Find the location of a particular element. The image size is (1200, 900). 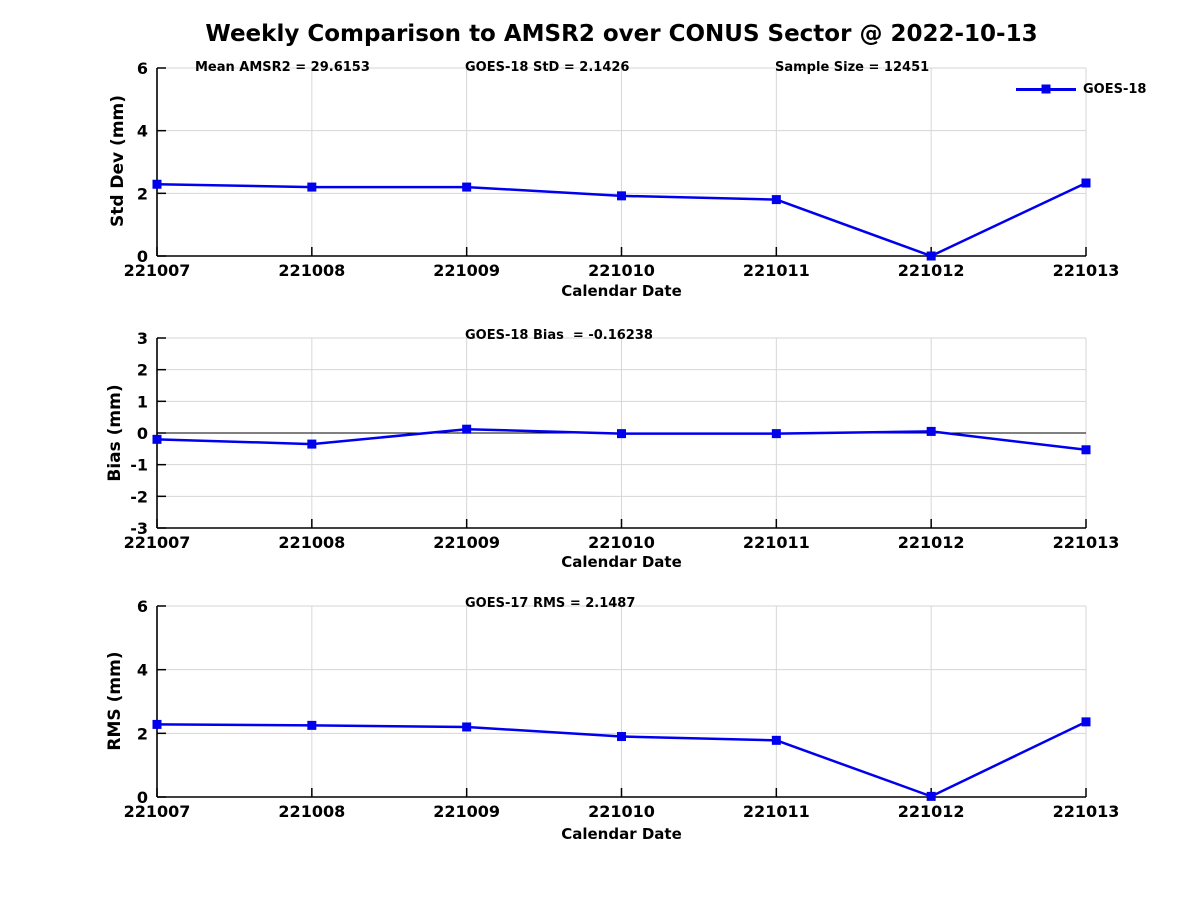

y-tick-label: -1 is located at coordinates (139, 465).